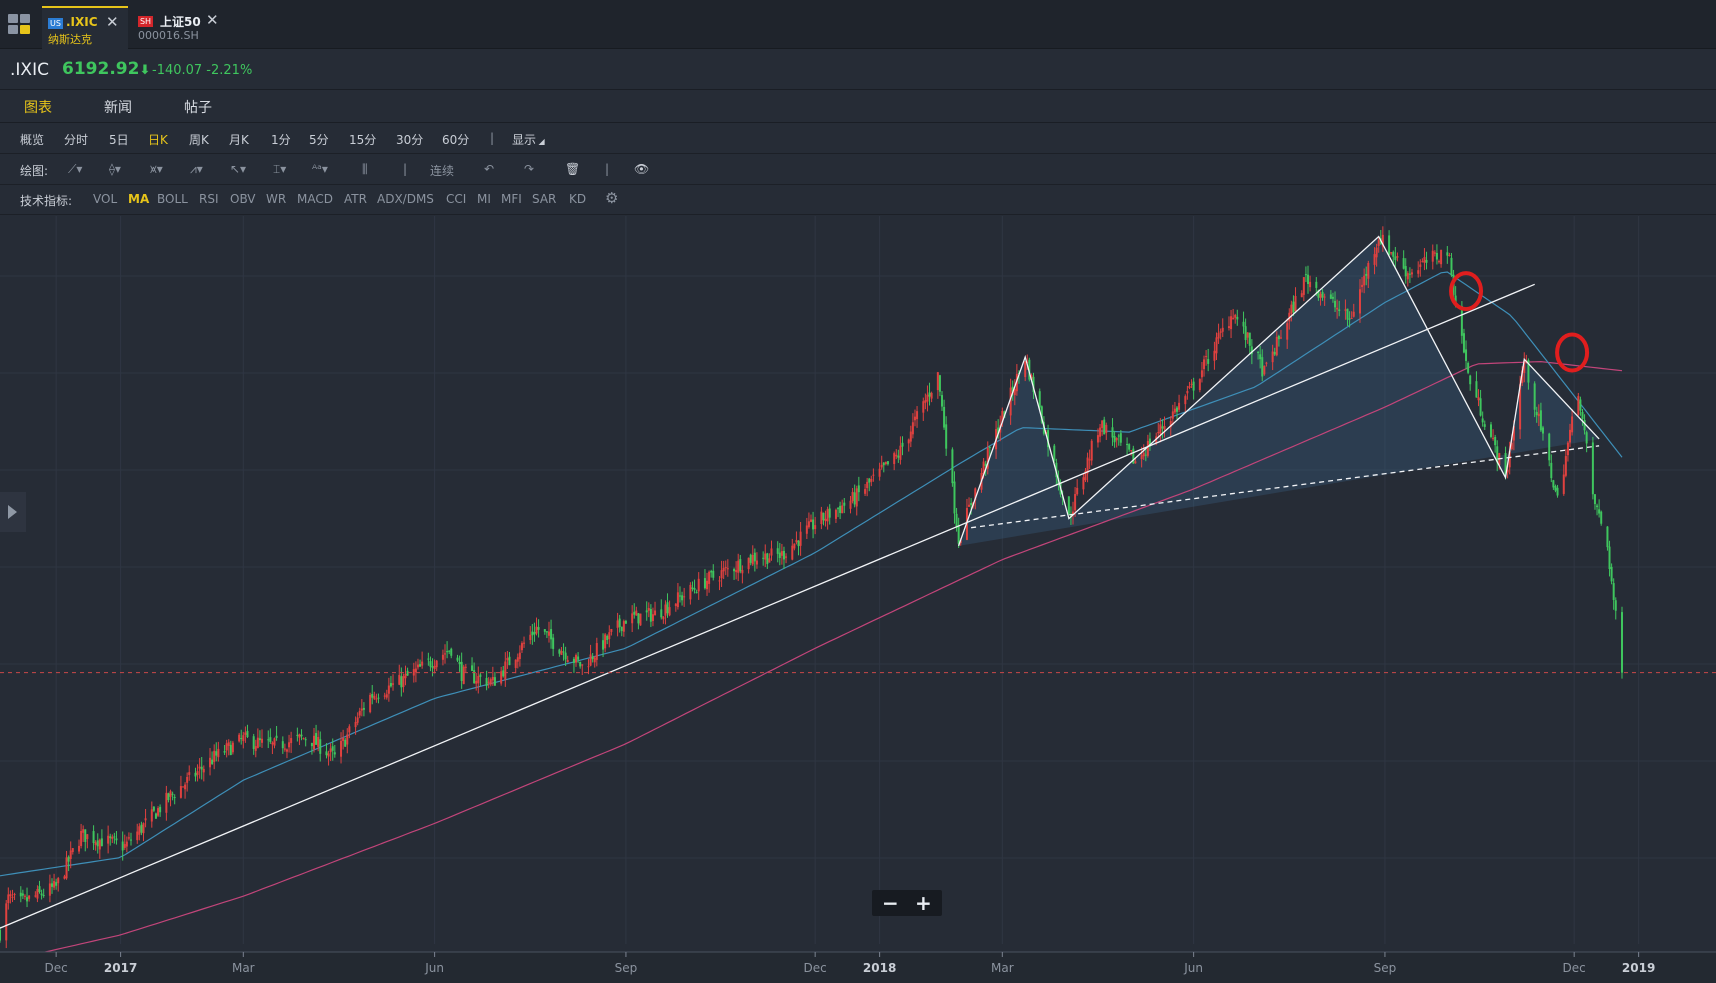  Describe the element at coordinates (85, 28) in the screenshot. I see `tab-ixic: US .IXIC 纳斯达克 ✕` at that location.